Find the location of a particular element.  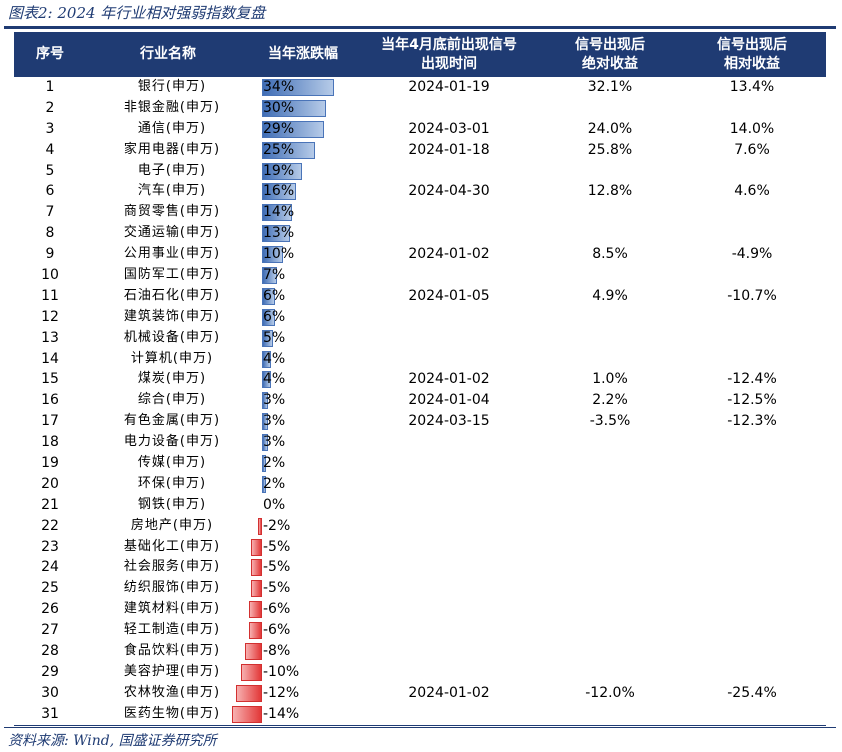

absolute-return: 24.0% is located at coordinates (610, 128).